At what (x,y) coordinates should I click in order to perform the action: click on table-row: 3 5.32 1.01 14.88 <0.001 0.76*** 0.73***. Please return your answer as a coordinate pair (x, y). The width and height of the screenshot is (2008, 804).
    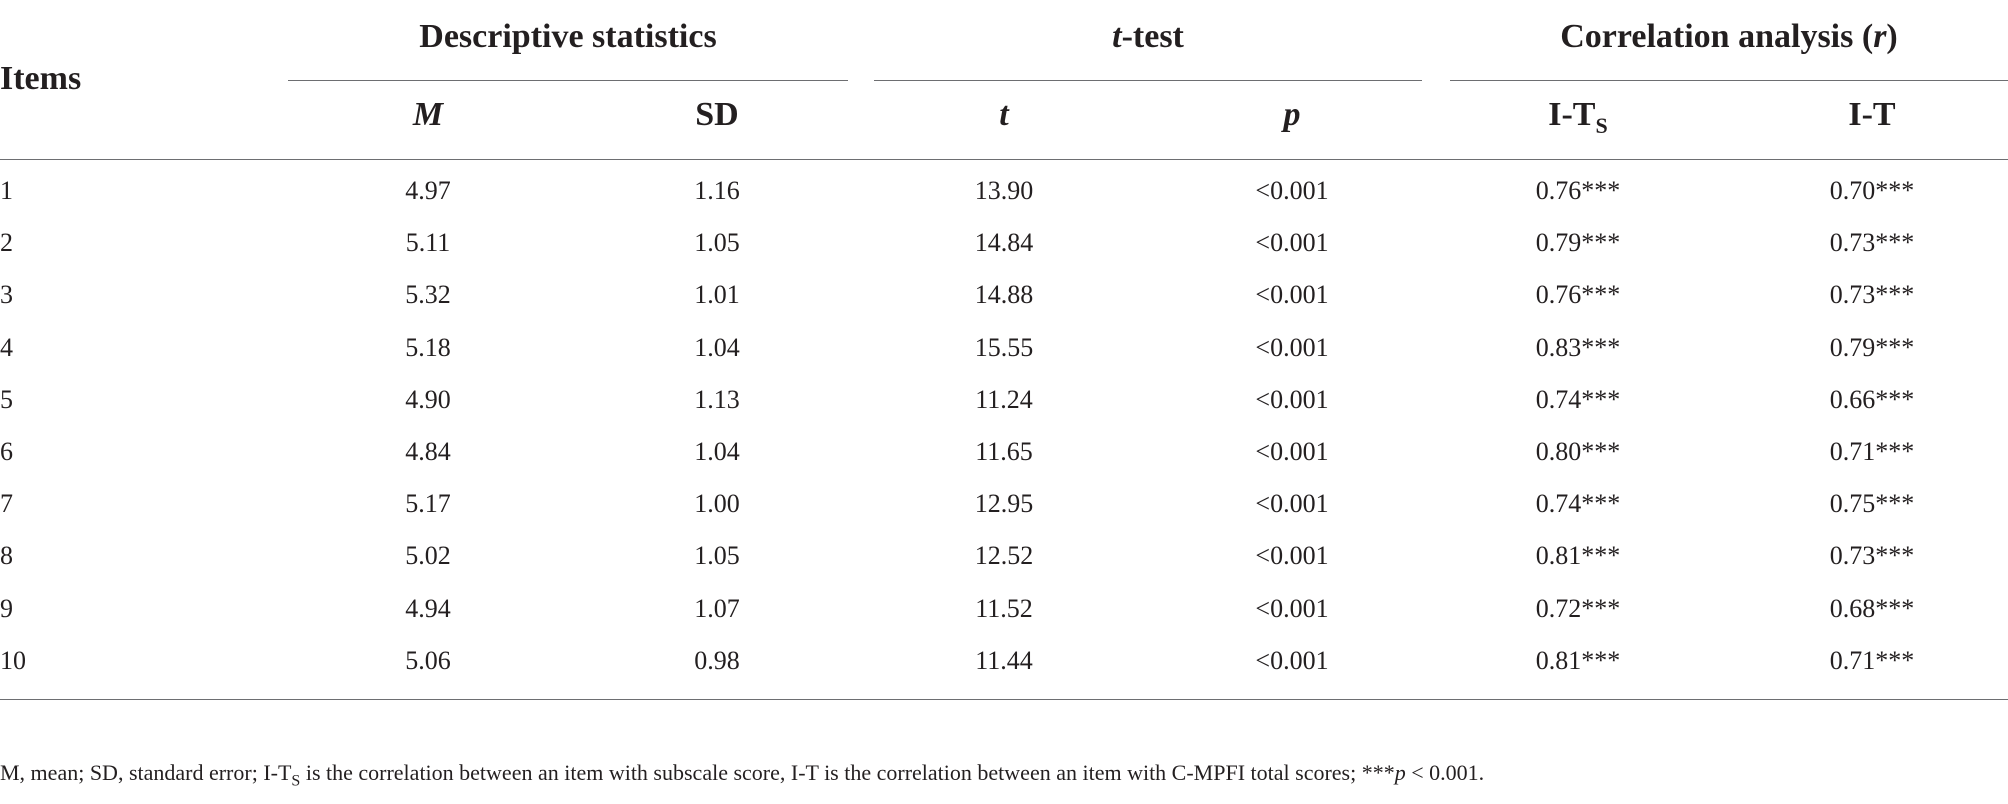
    Looking at the image, I should click on (1004, 294).